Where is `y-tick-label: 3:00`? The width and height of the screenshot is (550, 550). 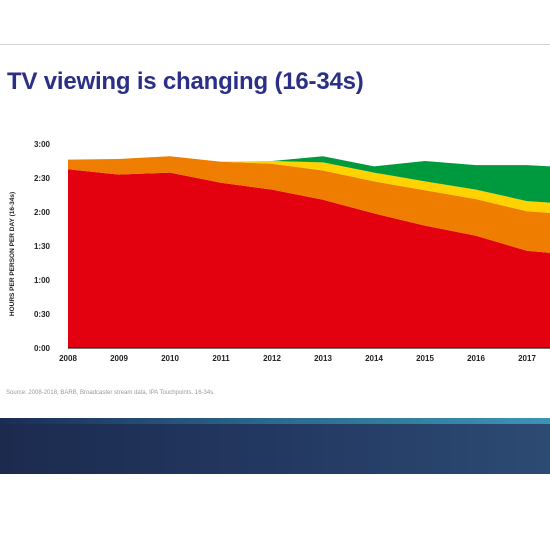
y-tick-label: 3:00 is located at coordinates (42, 144).